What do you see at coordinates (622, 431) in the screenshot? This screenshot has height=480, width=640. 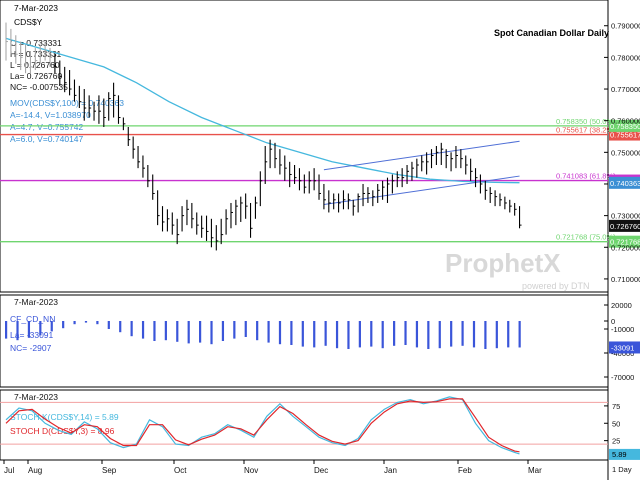 I see `stoch-y-axis: 75 50 25 5.89` at bounding box center [622, 431].